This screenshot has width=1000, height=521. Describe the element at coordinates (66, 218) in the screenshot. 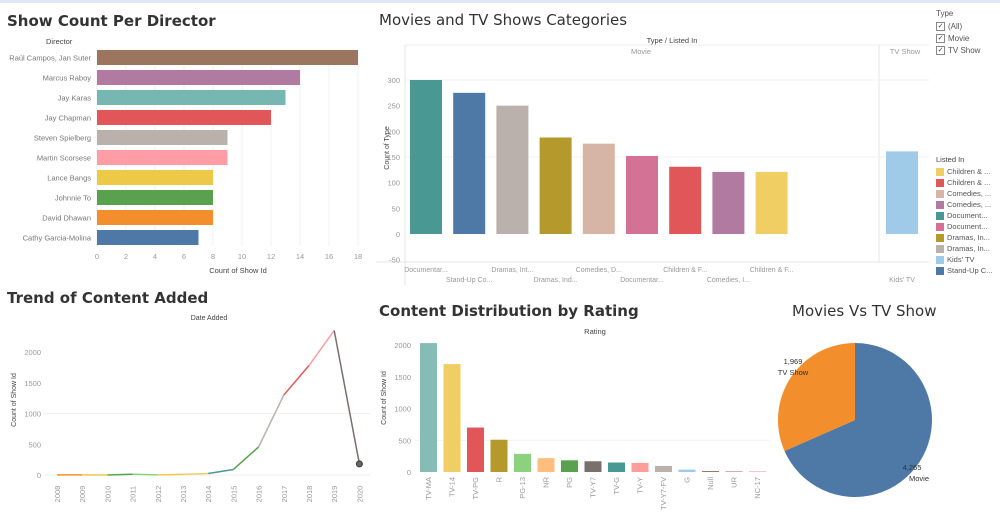

I see `category-label: David Dhawan` at that location.